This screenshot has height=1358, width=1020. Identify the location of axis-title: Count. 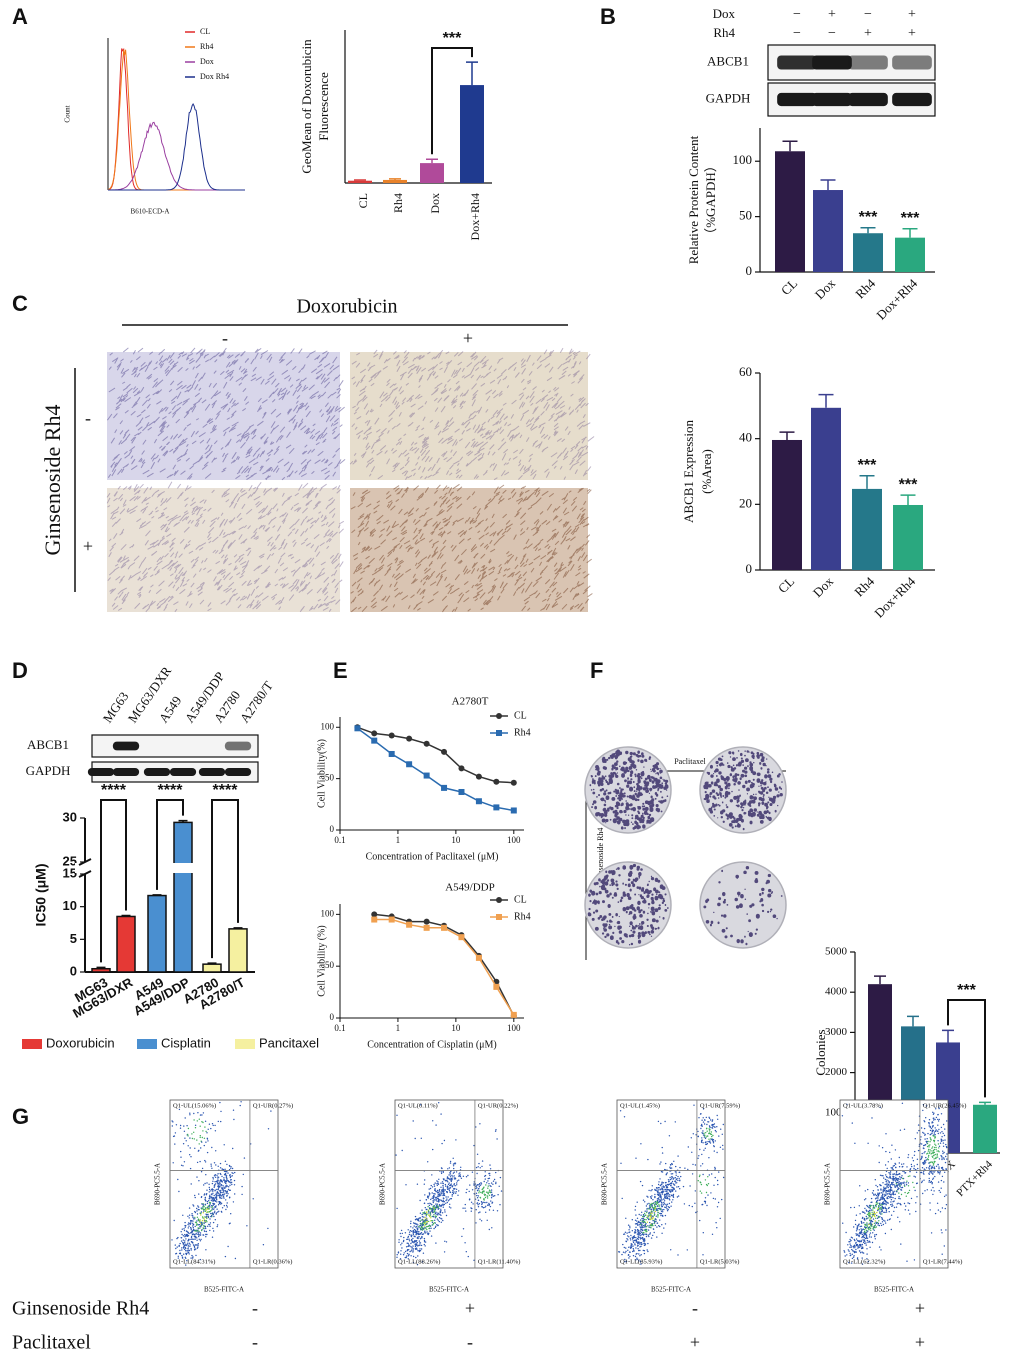
(68, 113).